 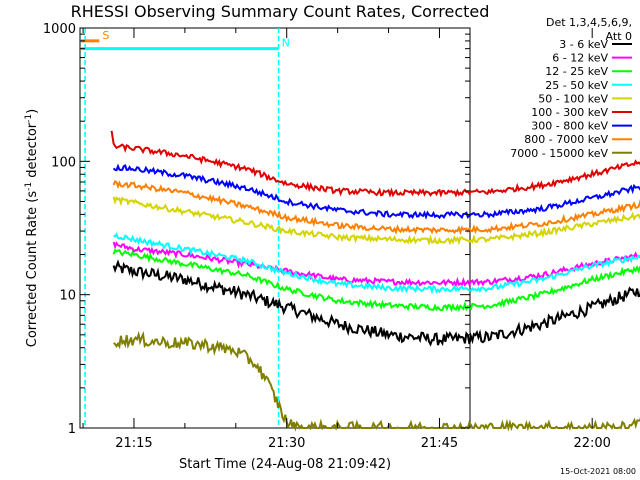 I want to click on legend-entry-label: 3 - 6 keV, so click(x=583, y=44).